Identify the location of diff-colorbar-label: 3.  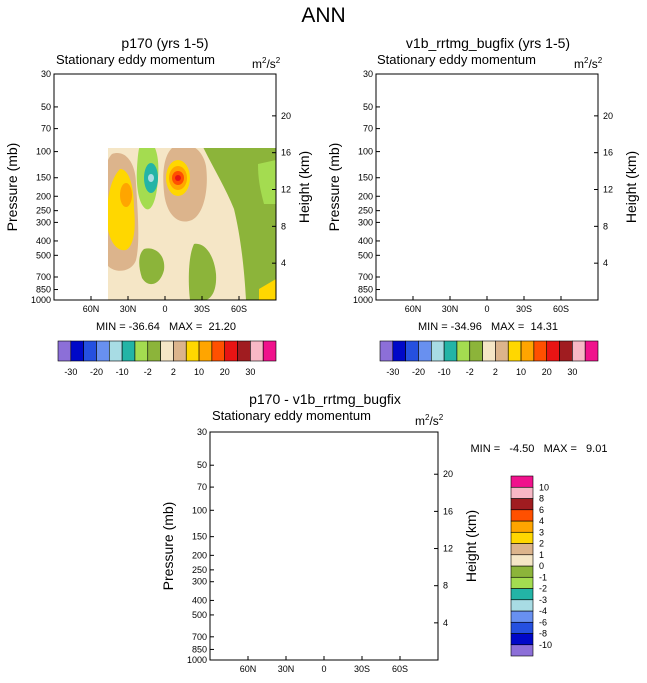
(541, 532).